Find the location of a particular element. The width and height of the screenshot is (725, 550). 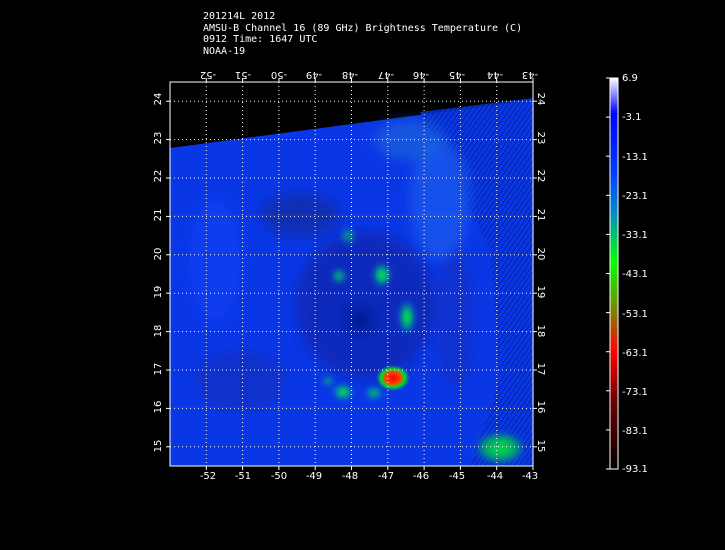

top-lon-label: -49 is located at coordinates (314, 74).